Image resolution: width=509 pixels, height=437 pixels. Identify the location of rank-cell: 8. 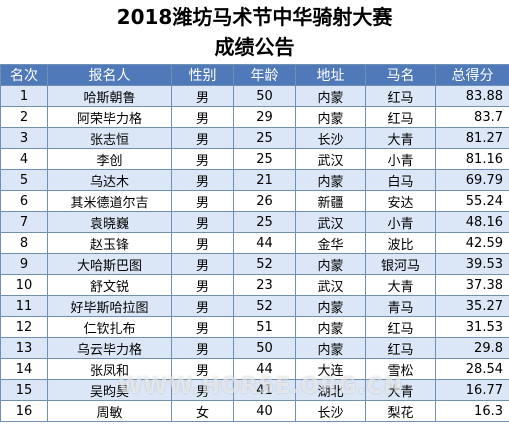
(24, 243).